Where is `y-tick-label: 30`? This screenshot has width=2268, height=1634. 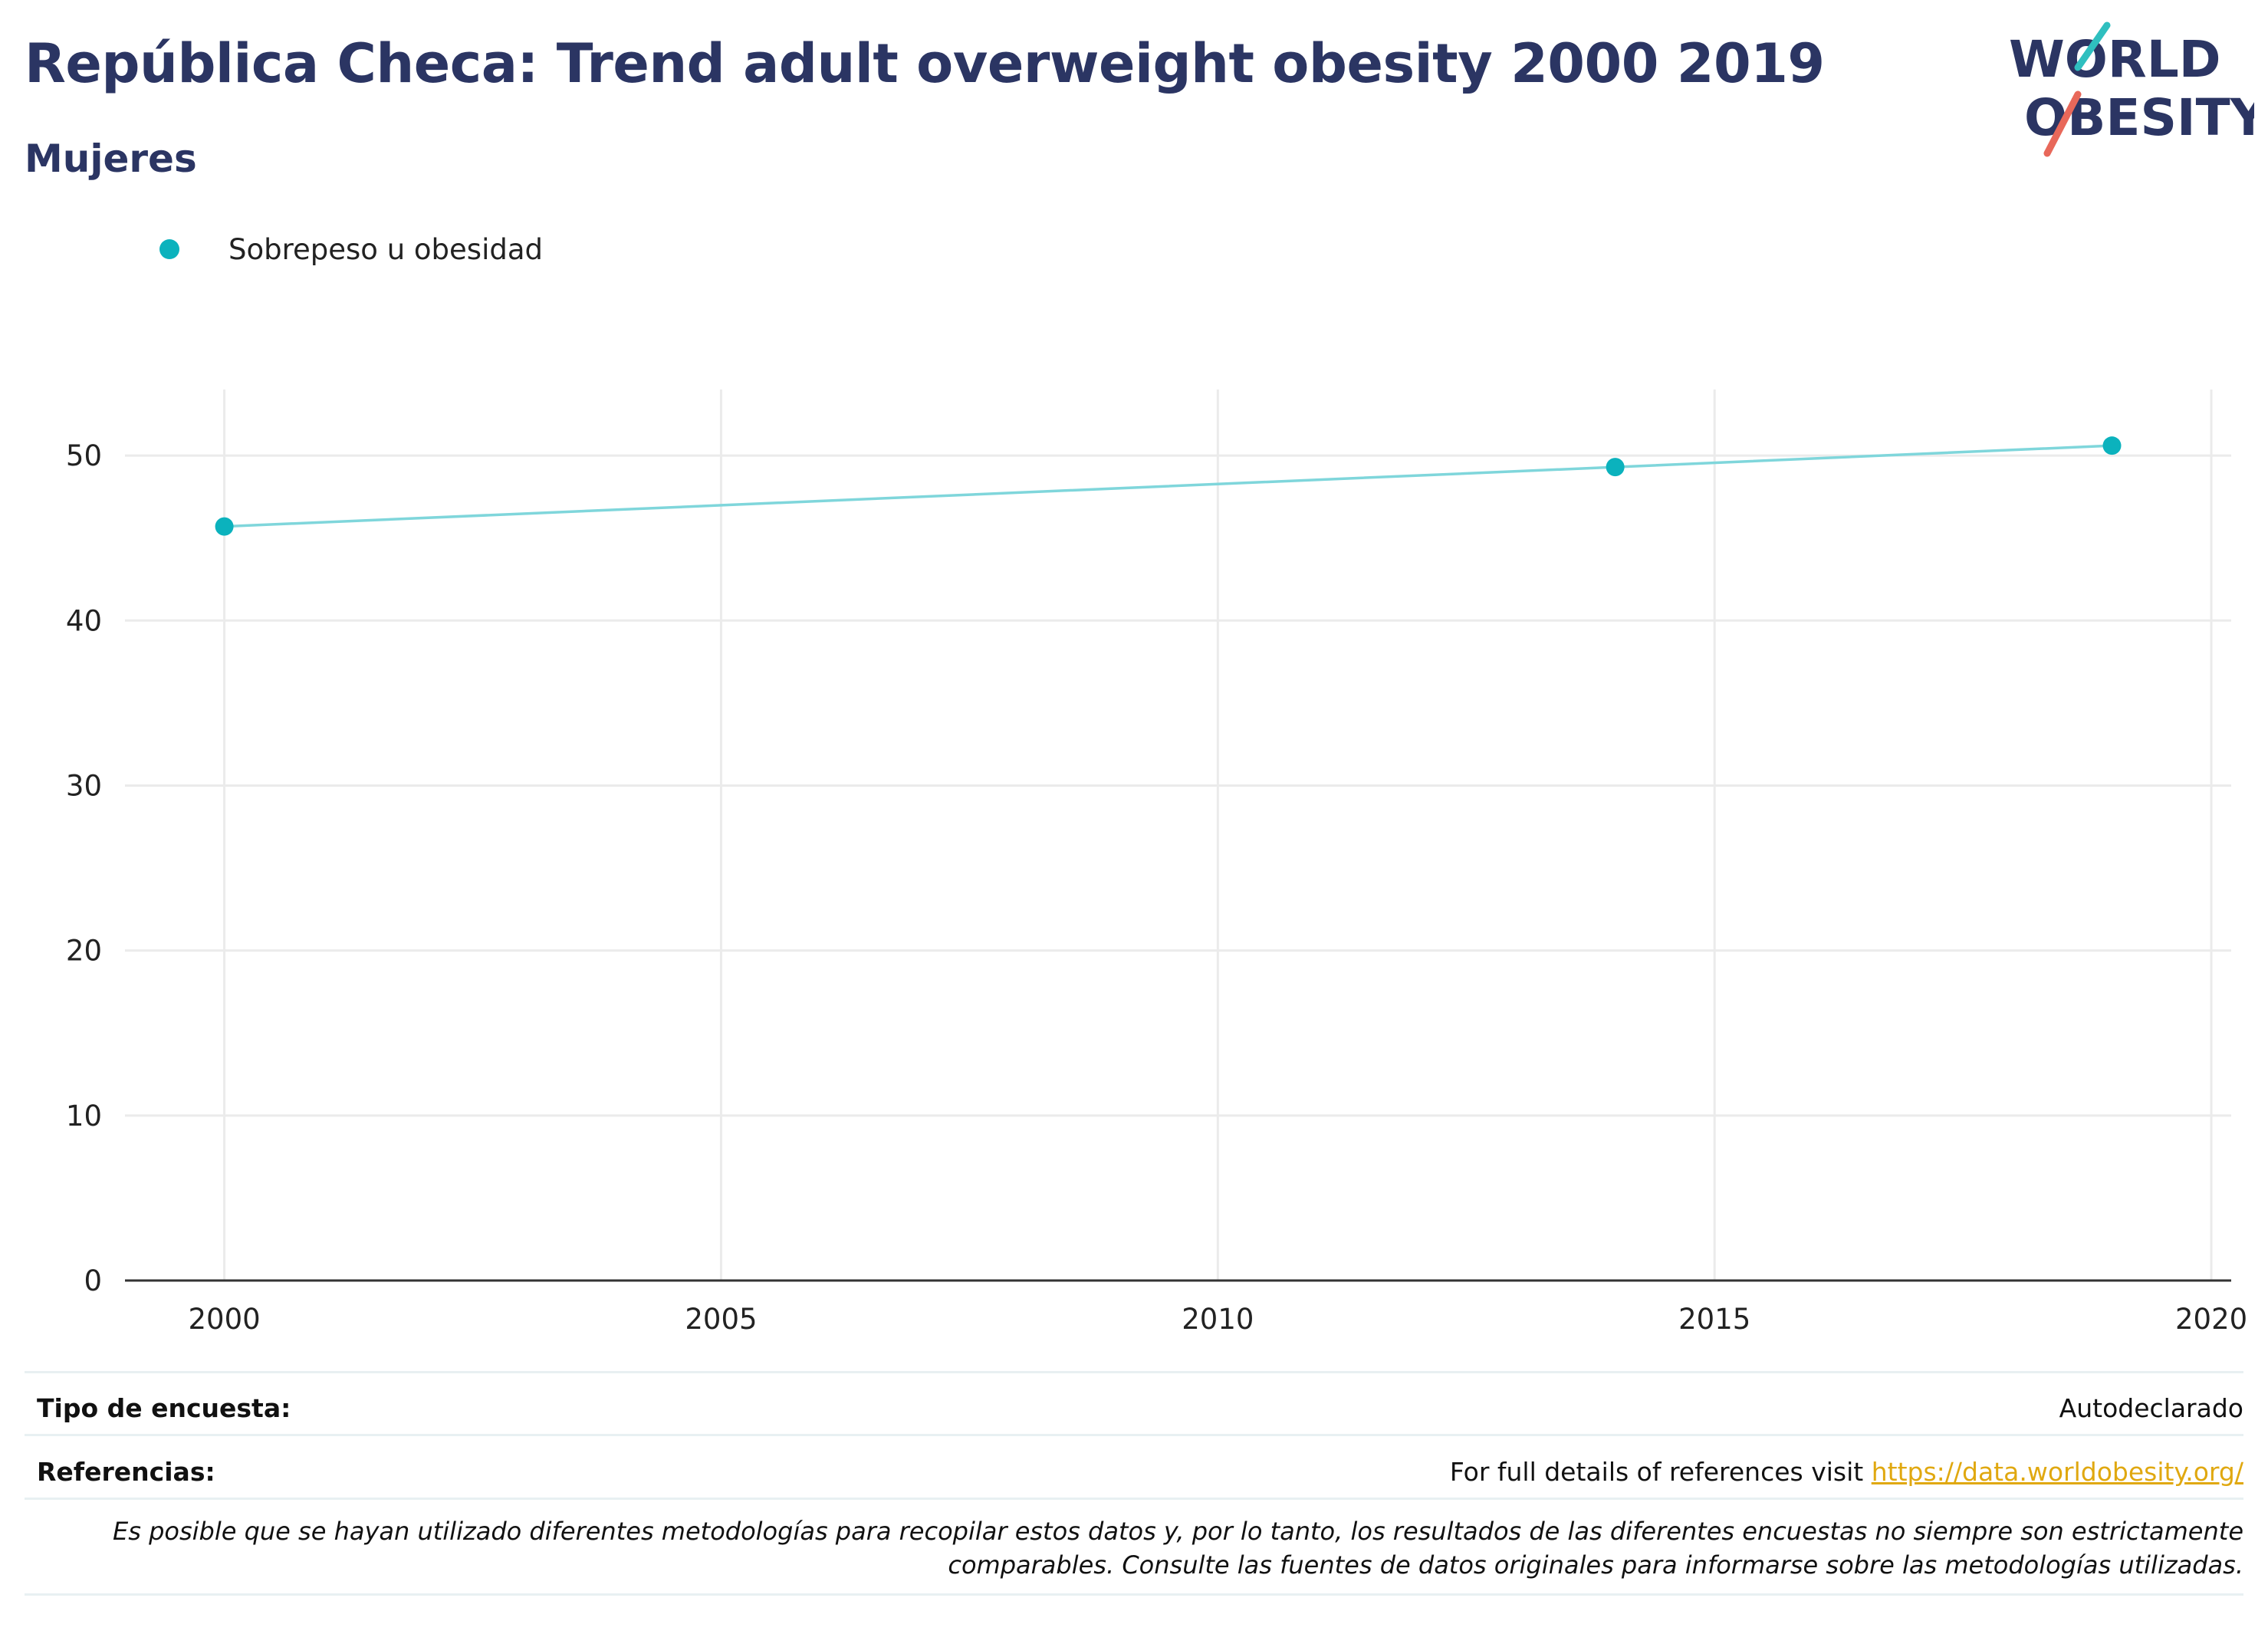
y-tick-label: 30 is located at coordinates (84, 786).